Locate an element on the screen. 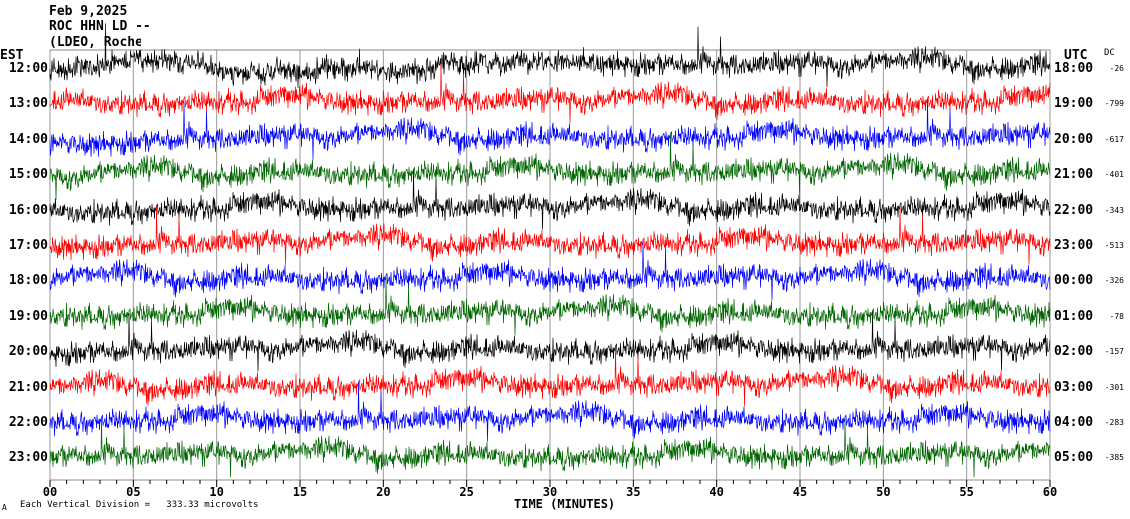 Image resolution: width=1130 pixels, height=519 pixels. dc-offset-value: -343 is located at coordinates (1114, 210).